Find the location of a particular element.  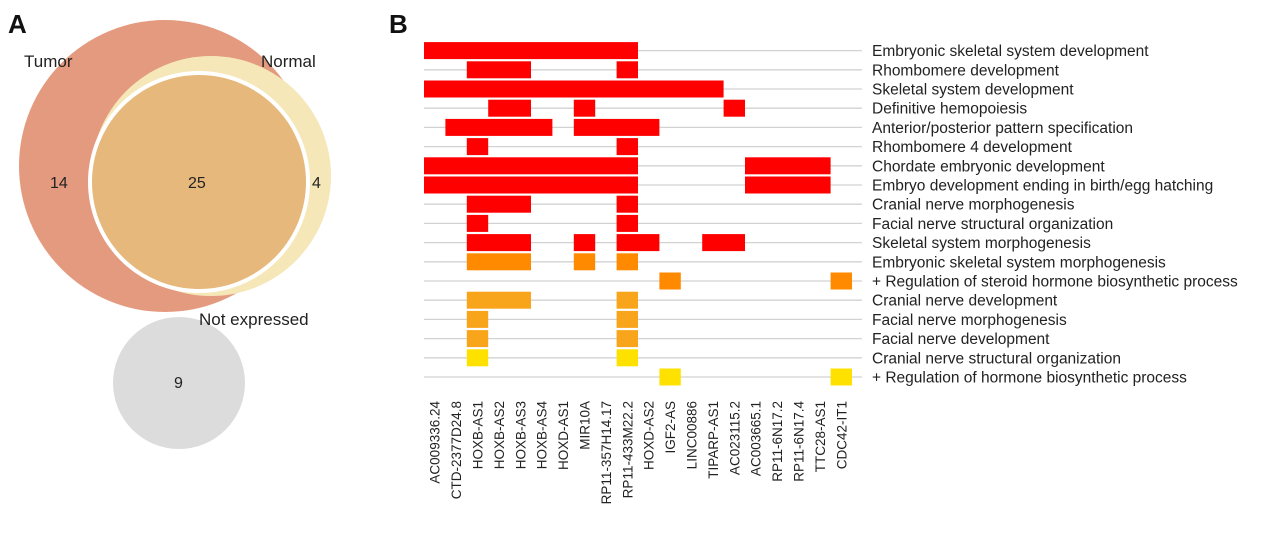

column-label: TTC28-AS1 is located at coordinates (820, 436).